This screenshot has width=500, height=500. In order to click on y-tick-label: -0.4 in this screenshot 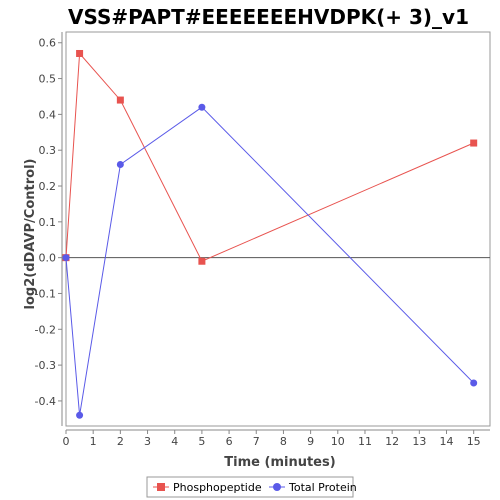, I will do `click(45, 401)`.